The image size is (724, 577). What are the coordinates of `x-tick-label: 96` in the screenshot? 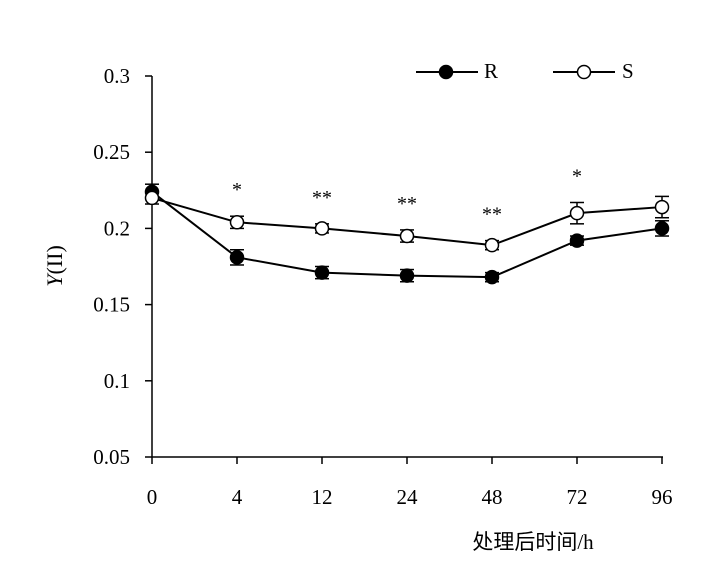 It's located at (662, 497).